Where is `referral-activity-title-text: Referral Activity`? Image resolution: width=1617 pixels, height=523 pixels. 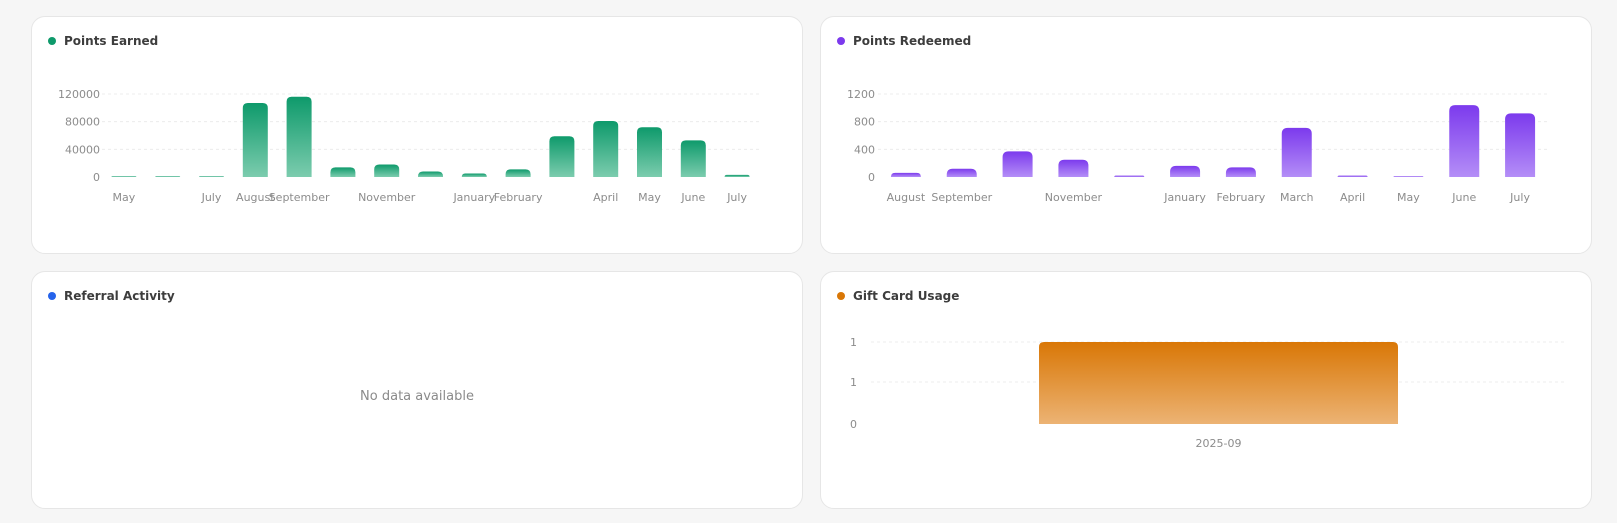 referral-activity-title-text: Referral Activity is located at coordinates (119, 296).